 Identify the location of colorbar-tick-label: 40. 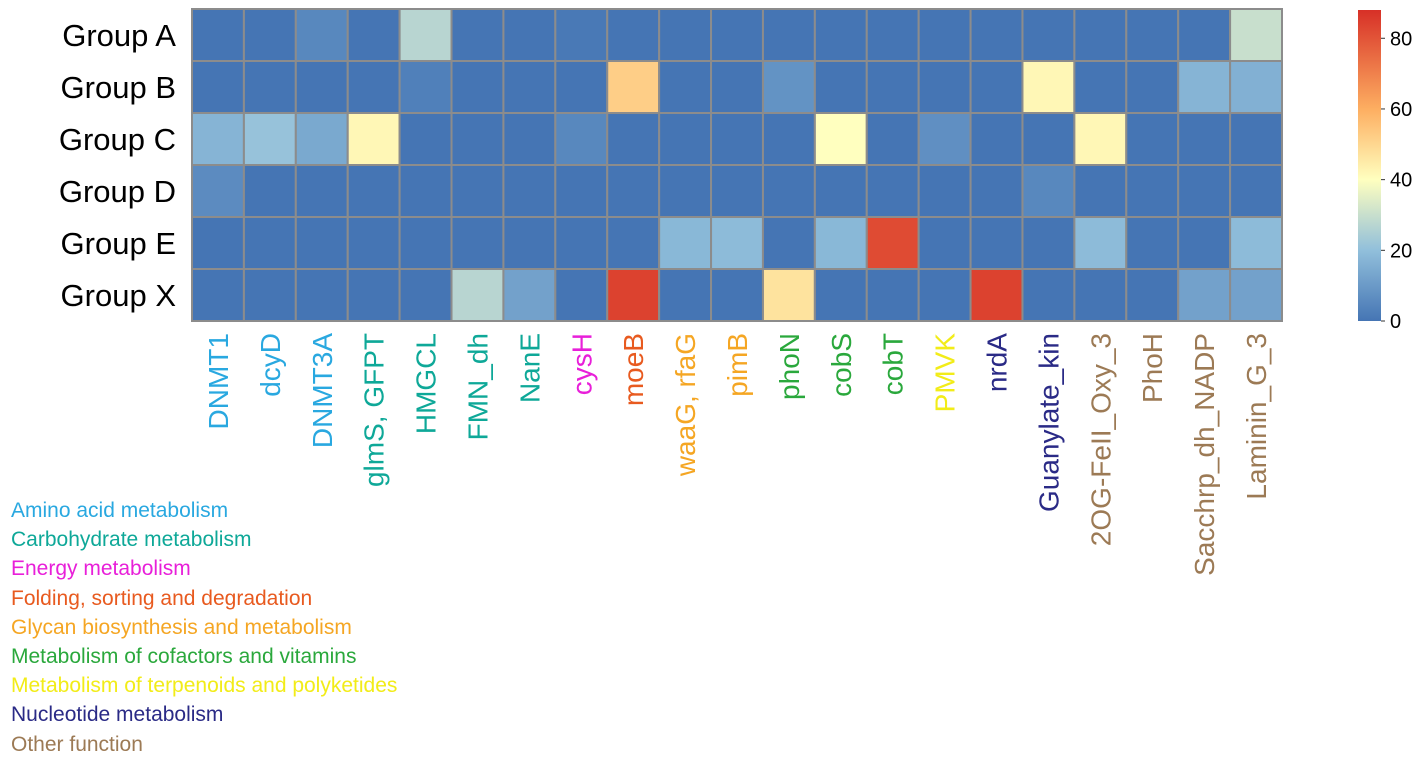
(1401, 181).